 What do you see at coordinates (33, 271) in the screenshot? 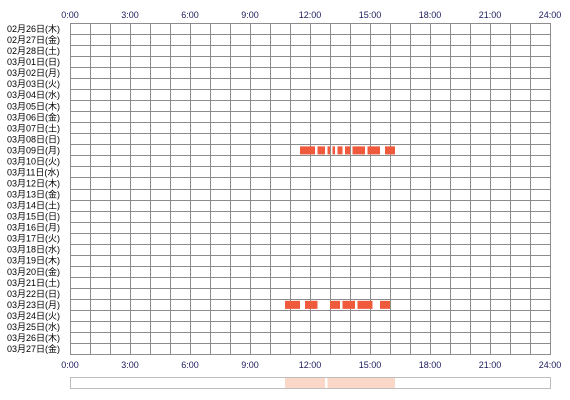
I see `row-date-label: 03月20日(金)` at bounding box center [33, 271].